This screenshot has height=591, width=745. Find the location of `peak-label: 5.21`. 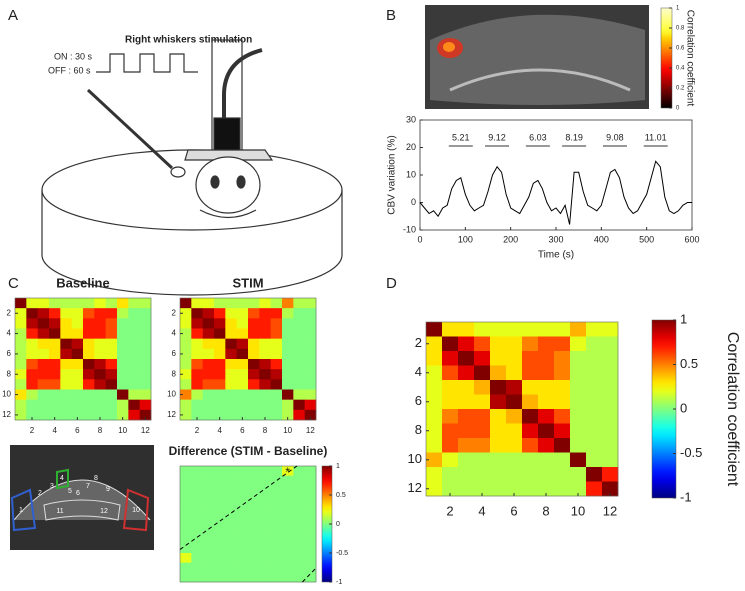

peak-label: 5.21 is located at coordinates (461, 137).